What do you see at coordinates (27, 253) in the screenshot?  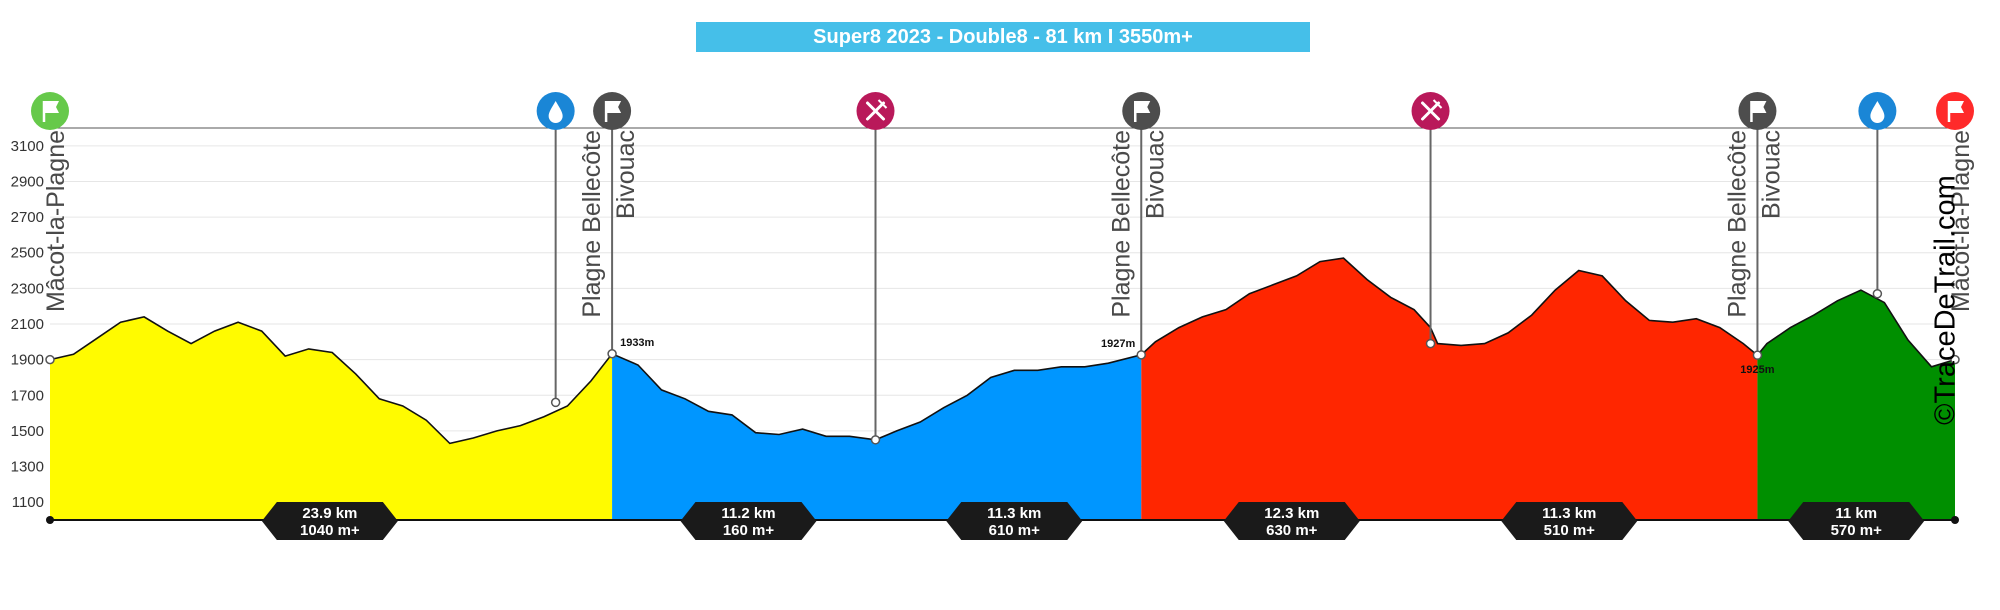 I see `y-tick-label: 2500` at bounding box center [27, 253].